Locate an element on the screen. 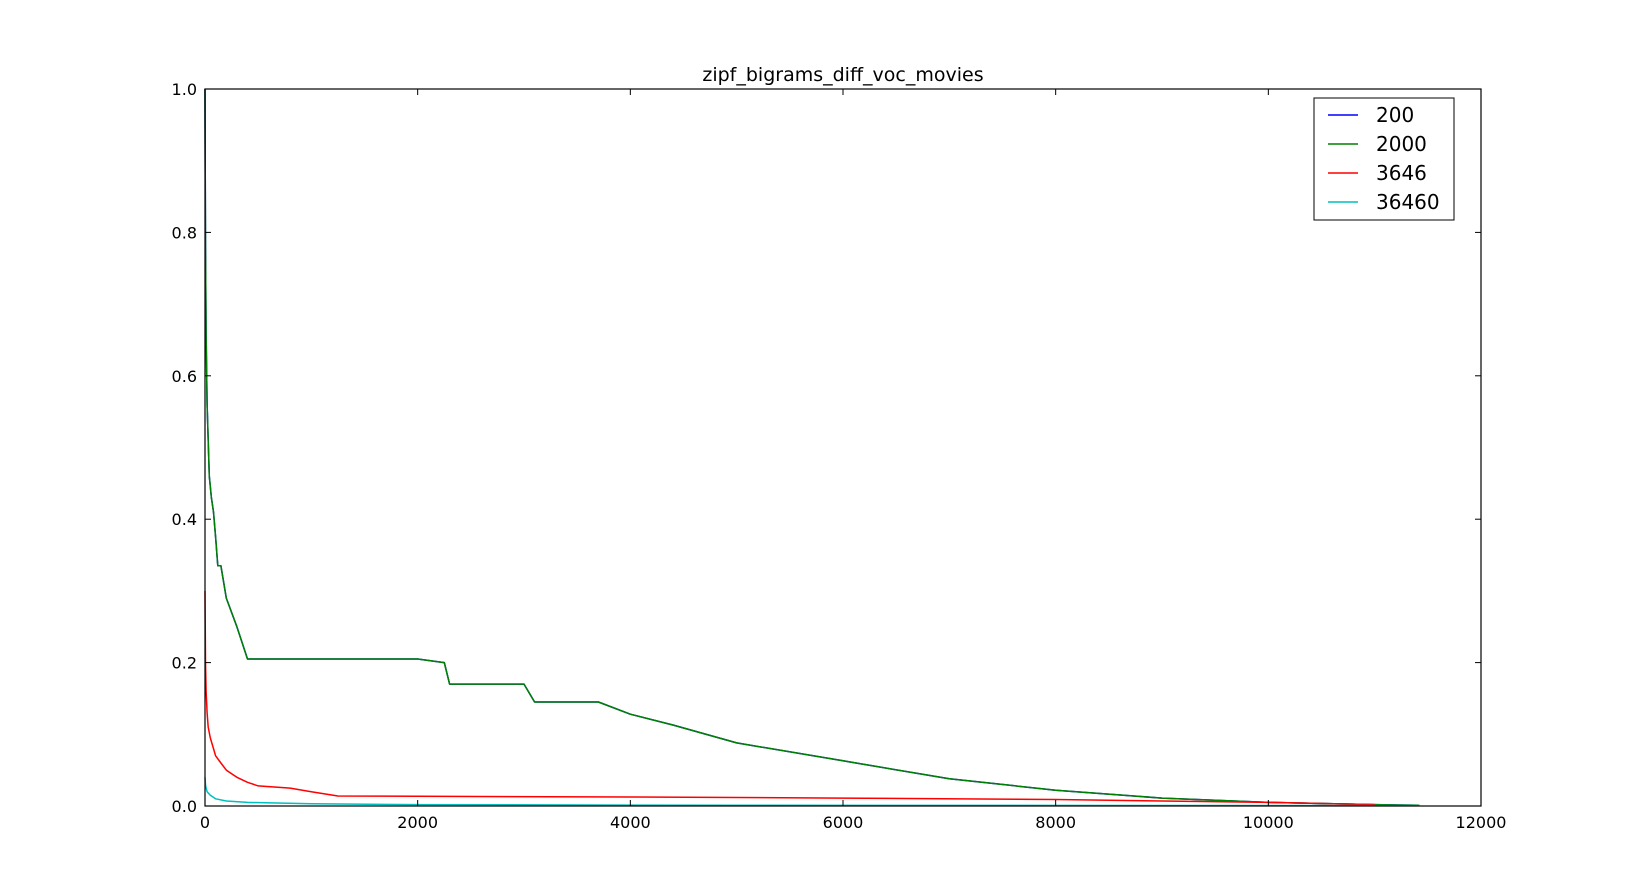 This screenshot has height=887, width=1626. y-tick-label: 0.2 is located at coordinates (184, 663).